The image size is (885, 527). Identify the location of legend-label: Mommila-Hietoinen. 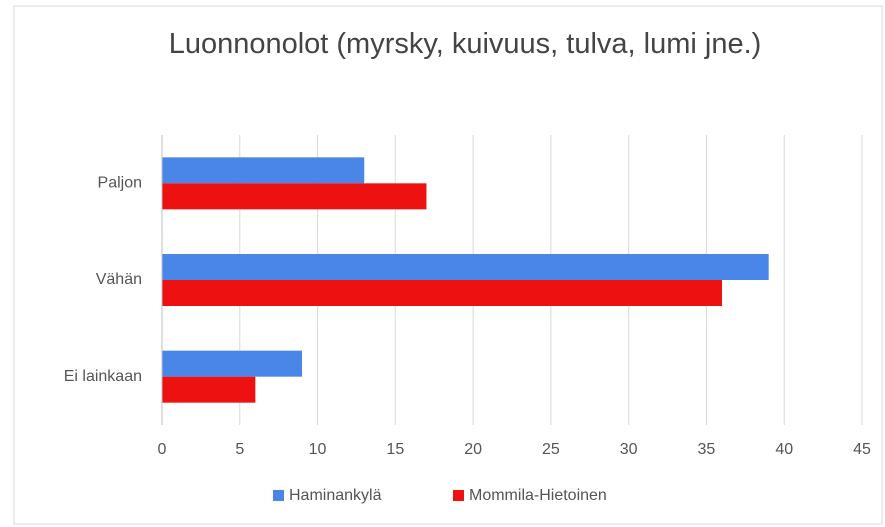
(538, 495).